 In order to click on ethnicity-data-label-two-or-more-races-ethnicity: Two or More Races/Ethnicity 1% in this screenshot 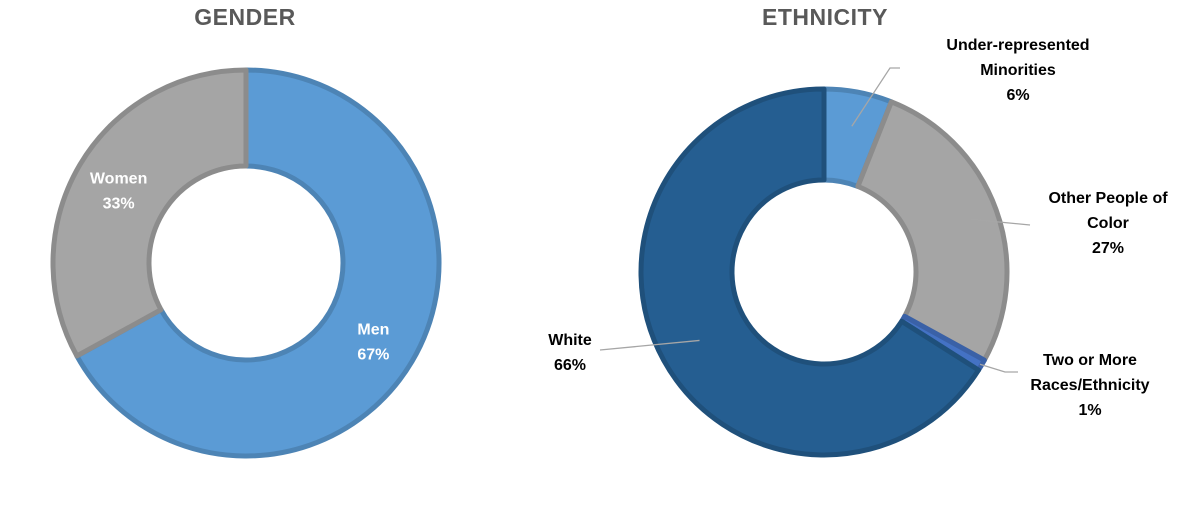, I will do `click(1089, 385)`.